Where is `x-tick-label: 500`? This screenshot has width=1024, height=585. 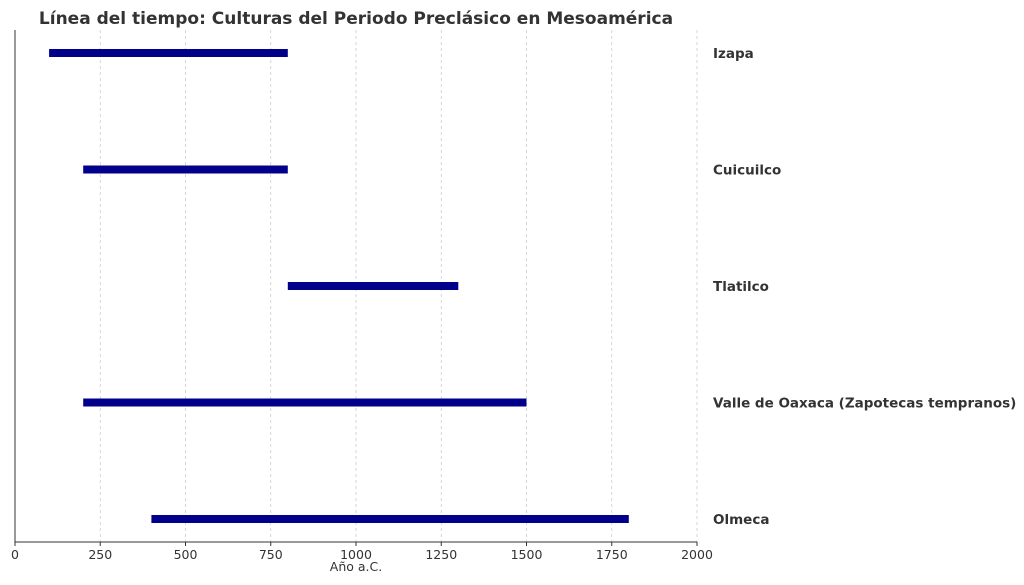 x-tick-label: 500 is located at coordinates (186, 554).